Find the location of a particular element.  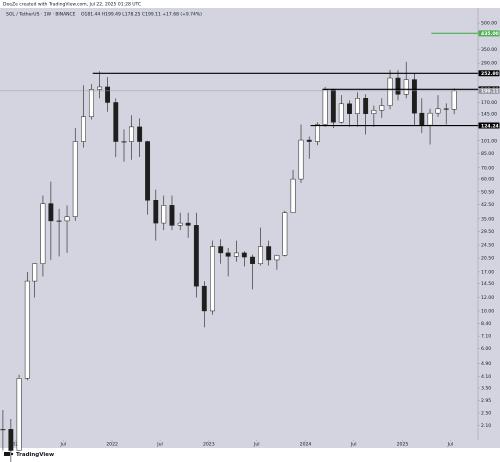

y-tick-label: 20.50 is located at coordinates (487, 259).